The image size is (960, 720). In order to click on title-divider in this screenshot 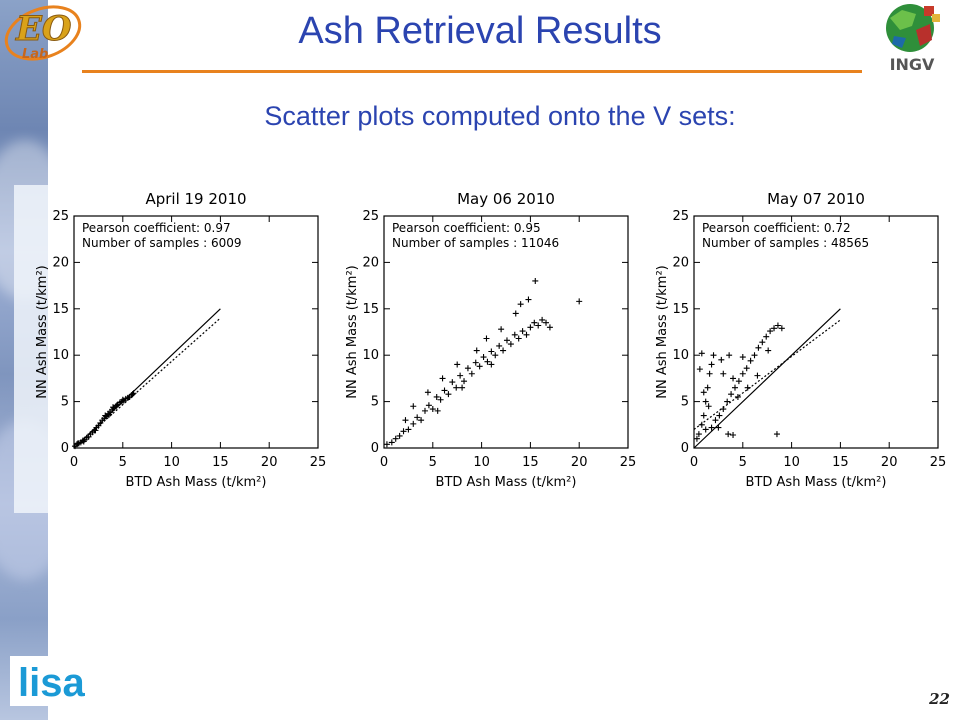, I will do `click(472, 71)`.